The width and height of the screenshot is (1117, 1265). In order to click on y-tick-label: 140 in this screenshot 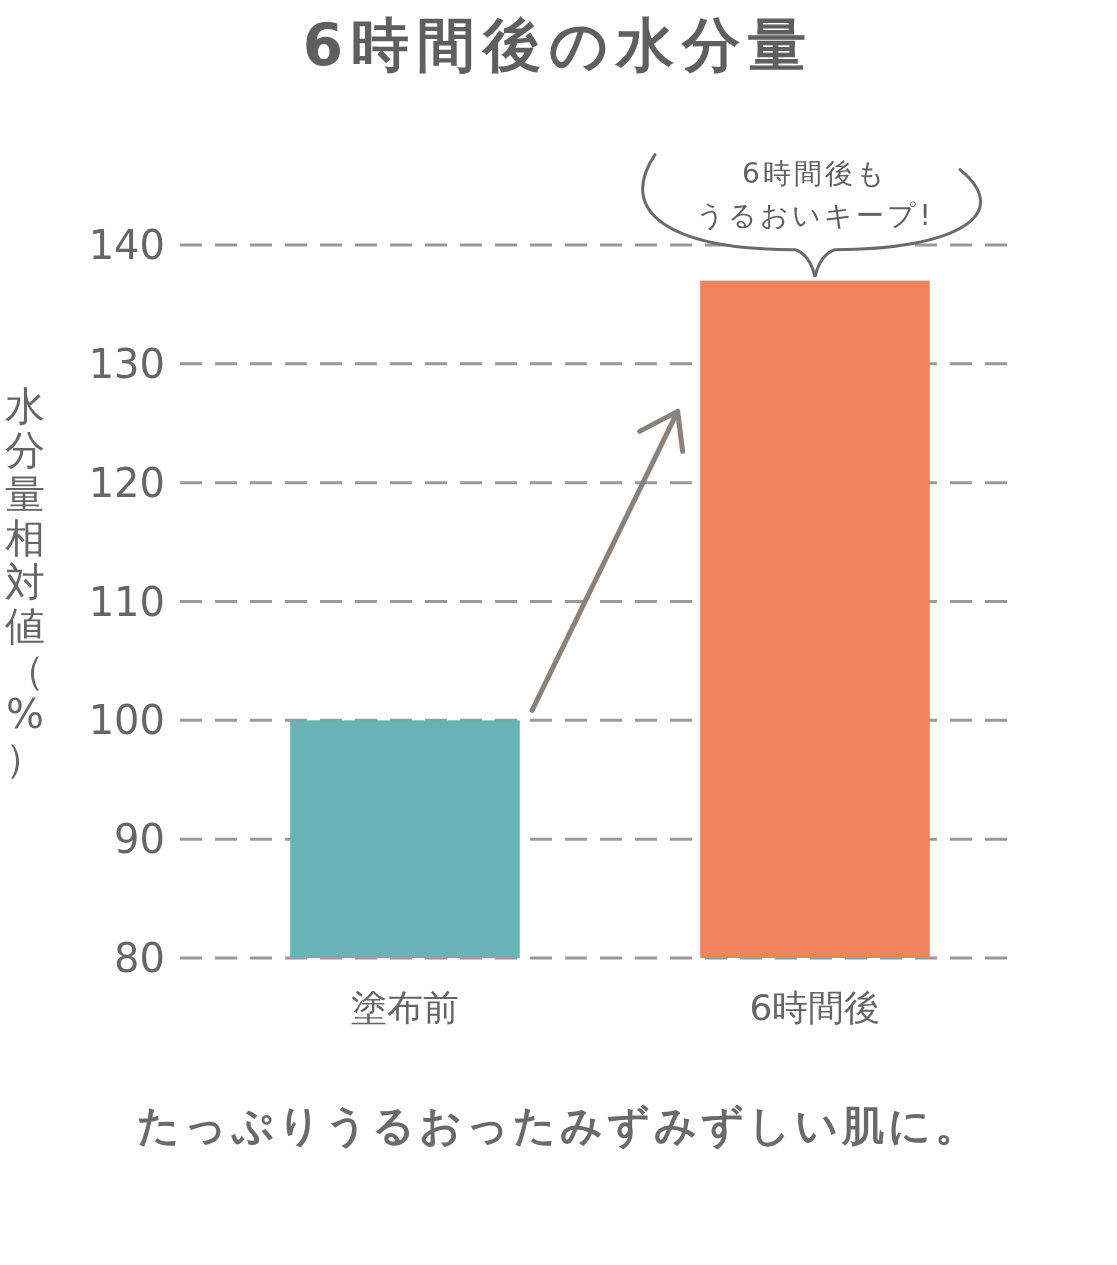, I will do `click(126, 245)`.